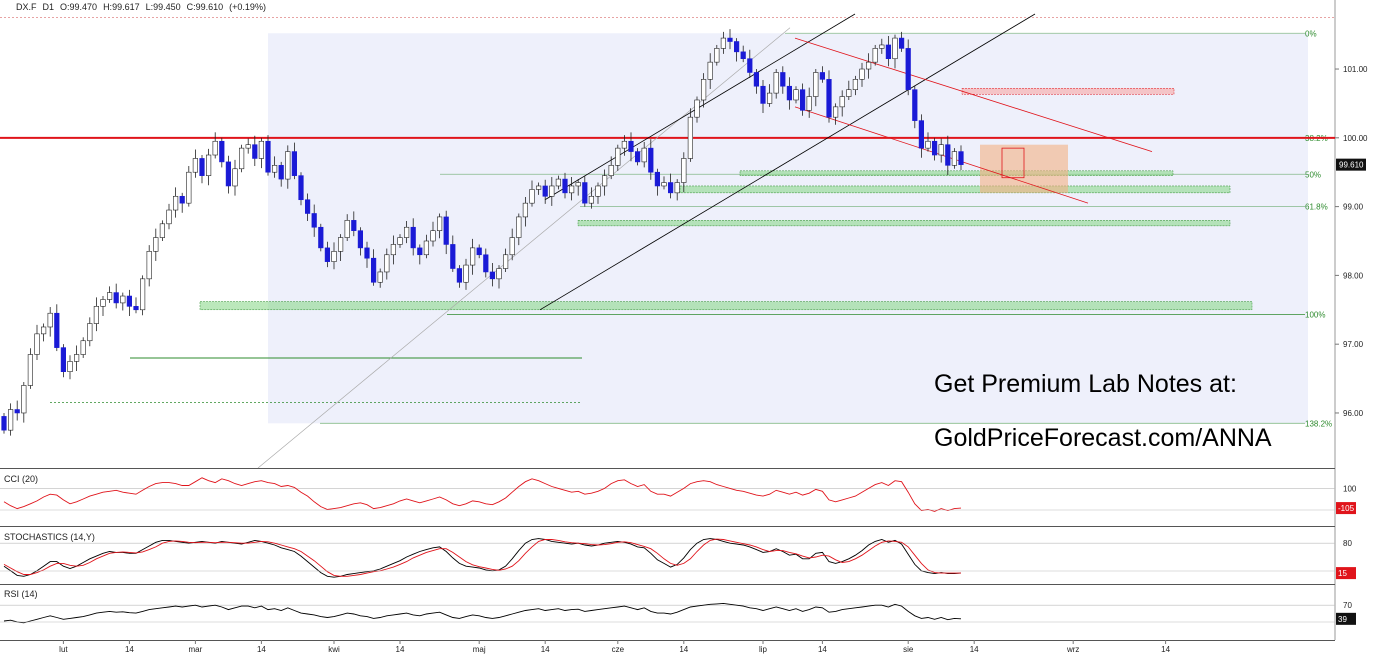 The height and width of the screenshot is (663, 1387). Describe the element at coordinates (1355, 69) in the screenshot. I see `y-tick-label: 101.00` at that location.